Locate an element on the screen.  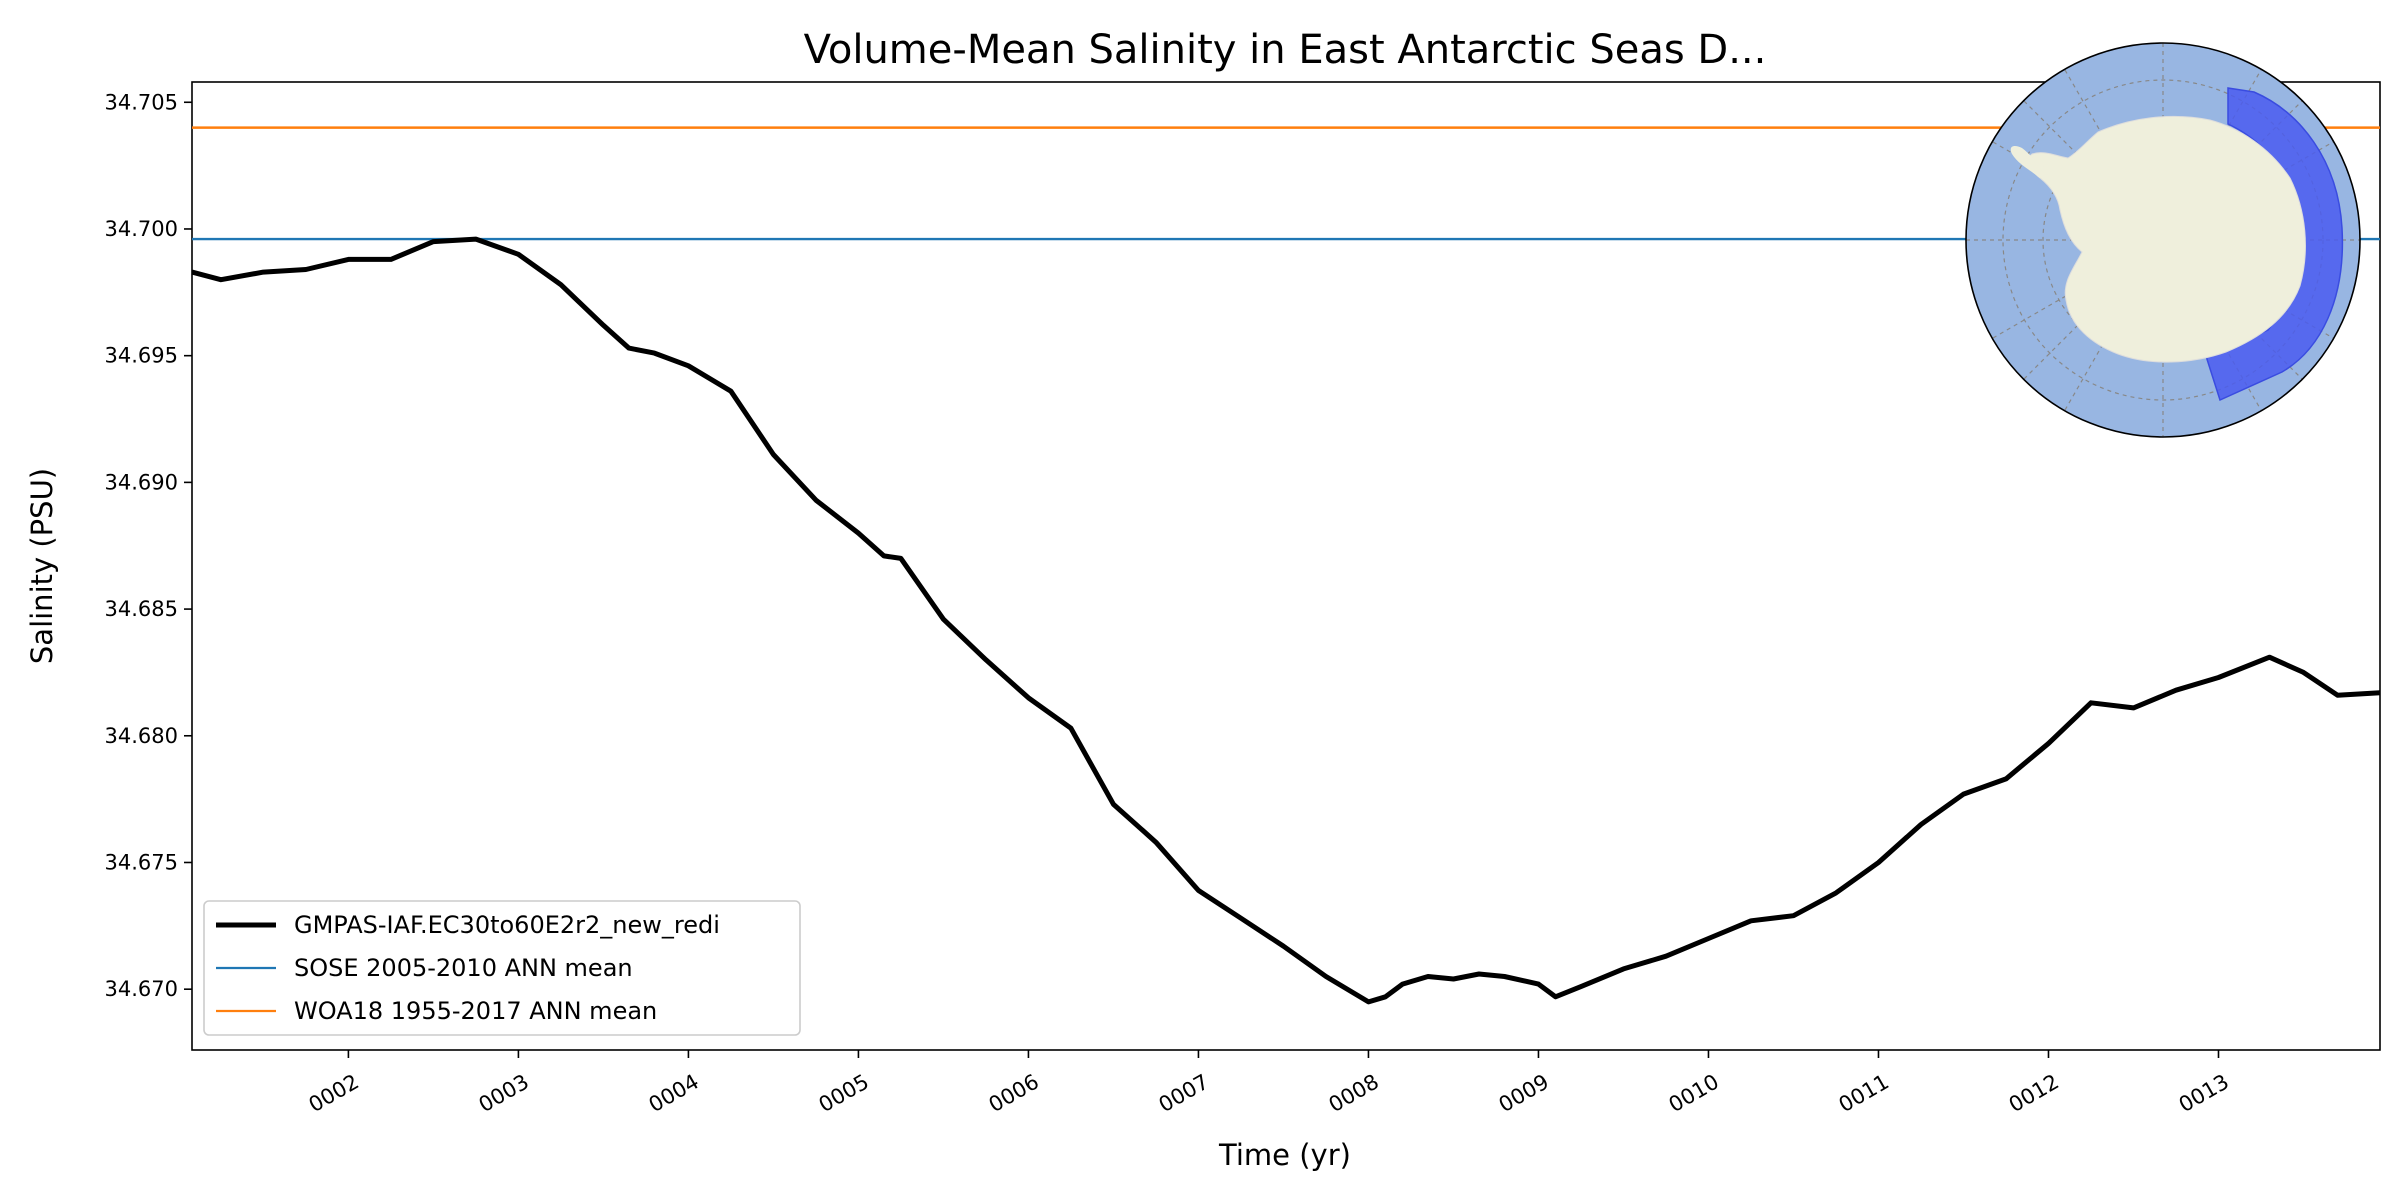
map-antarctic-peninsula is located at coordinates (2028, 162).